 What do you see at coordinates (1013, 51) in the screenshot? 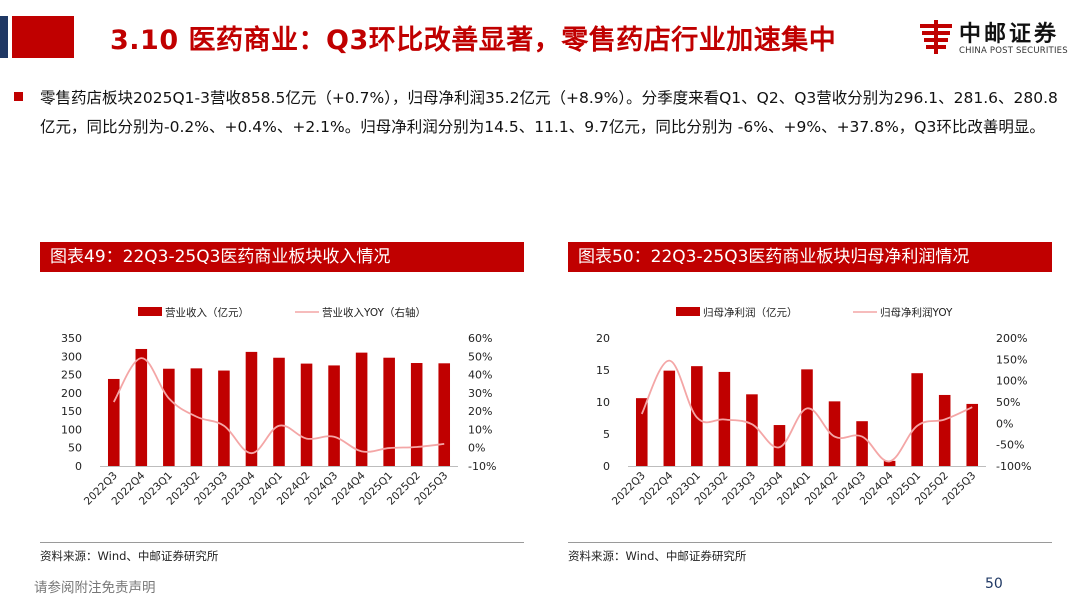
I see `logo-english-name: CHINA POST SECURITIES` at bounding box center [1013, 51].